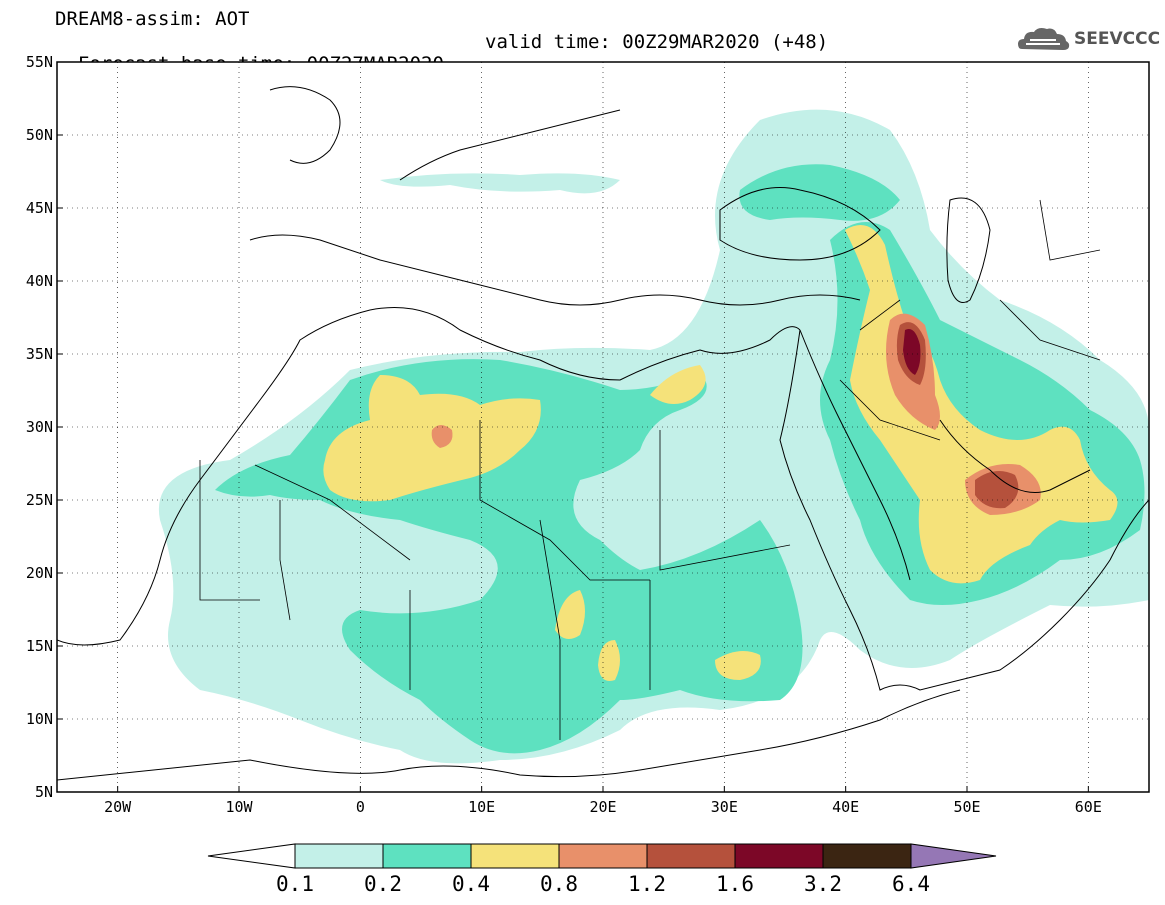 The image size is (1165, 905). I want to click on latitude-label: 10N, so click(39, 719).